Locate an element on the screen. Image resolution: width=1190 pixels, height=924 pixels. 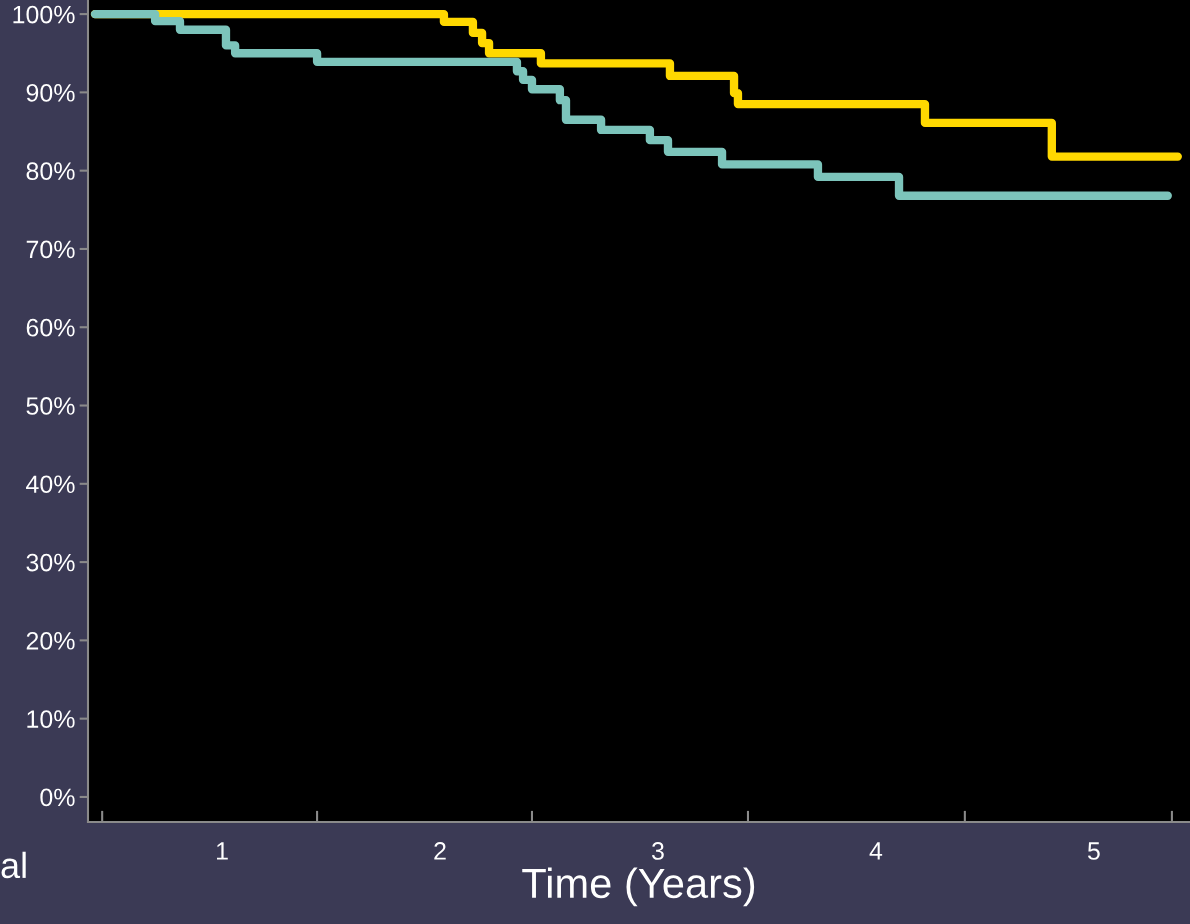
y-tick-label: 0% is located at coordinates (57, 797).